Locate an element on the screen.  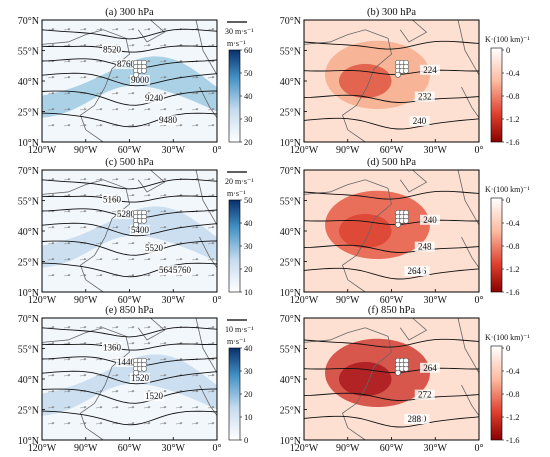
contour-label: 288 is located at coordinates (415, 419).